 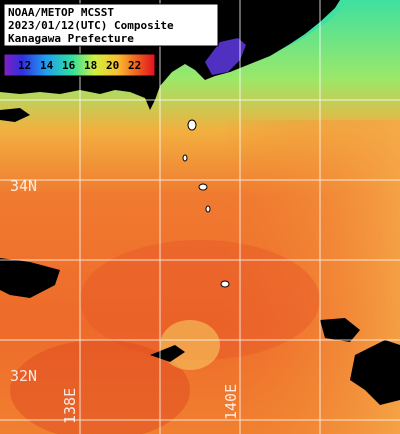 What do you see at coordinates (47, 65) in the screenshot?
I see `legend-label: 14` at bounding box center [47, 65].